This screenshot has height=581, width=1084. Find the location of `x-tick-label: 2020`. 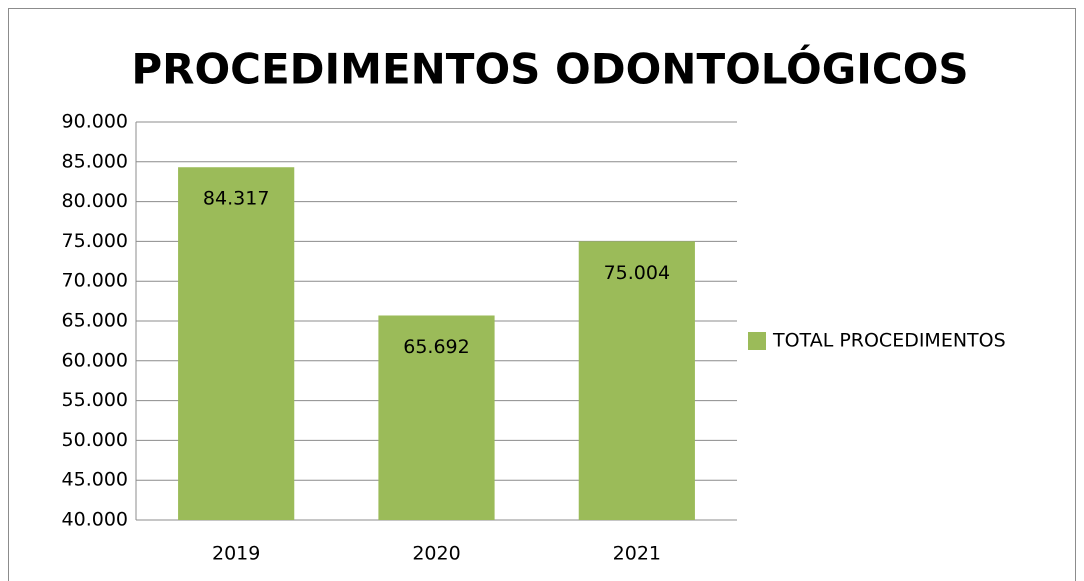

x-tick-label: 2020 is located at coordinates (436, 554).